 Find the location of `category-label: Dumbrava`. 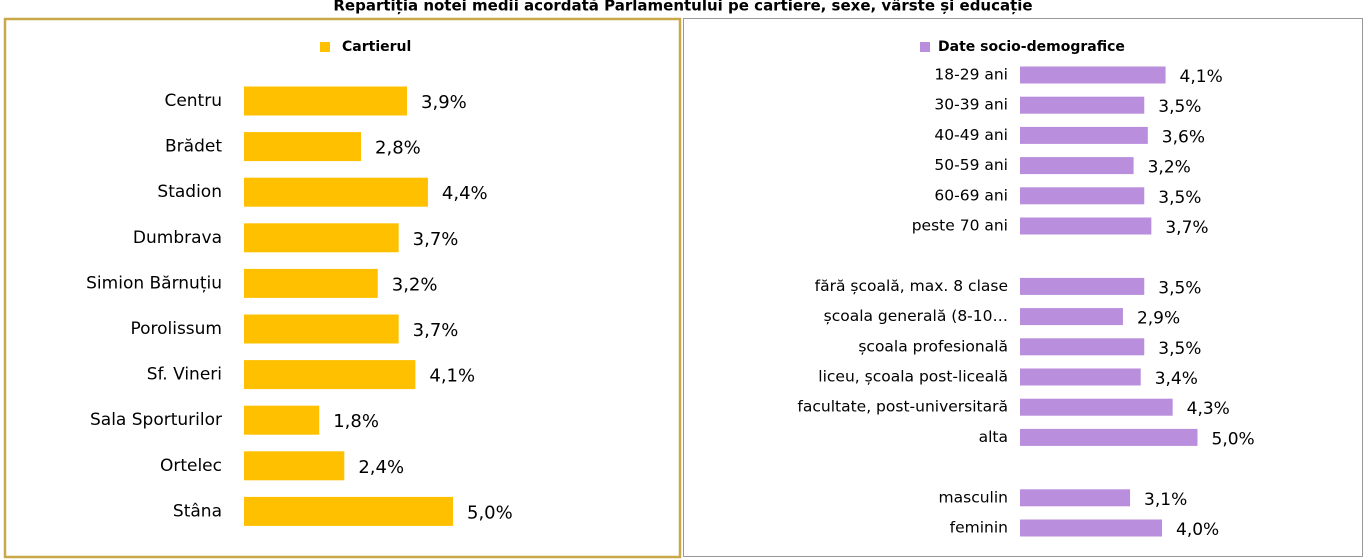

category-label: Dumbrava is located at coordinates (177, 238).